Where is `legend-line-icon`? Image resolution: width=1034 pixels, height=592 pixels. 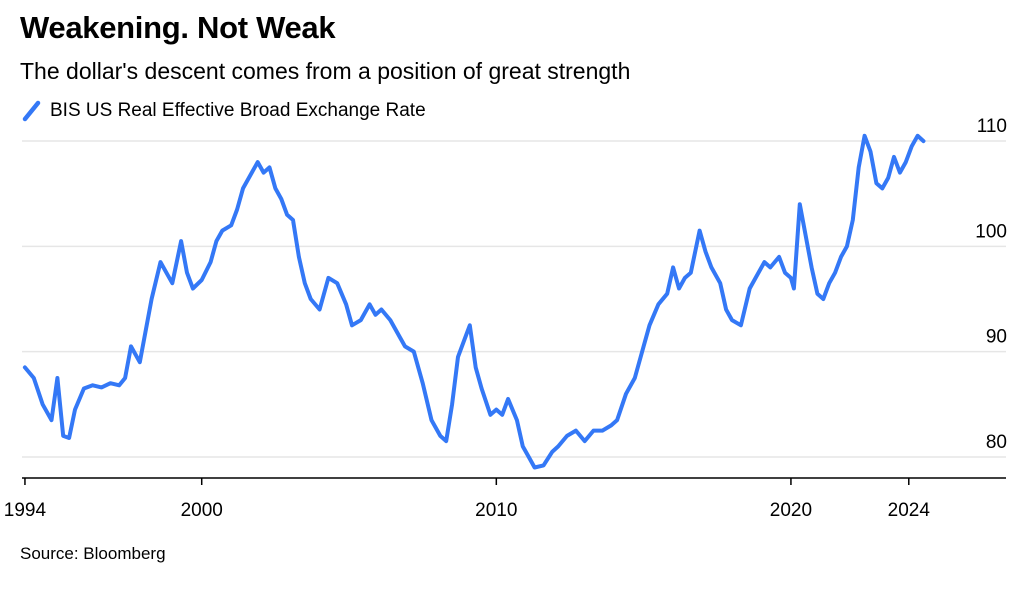
legend-line-icon is located at coordinates (31, 111).